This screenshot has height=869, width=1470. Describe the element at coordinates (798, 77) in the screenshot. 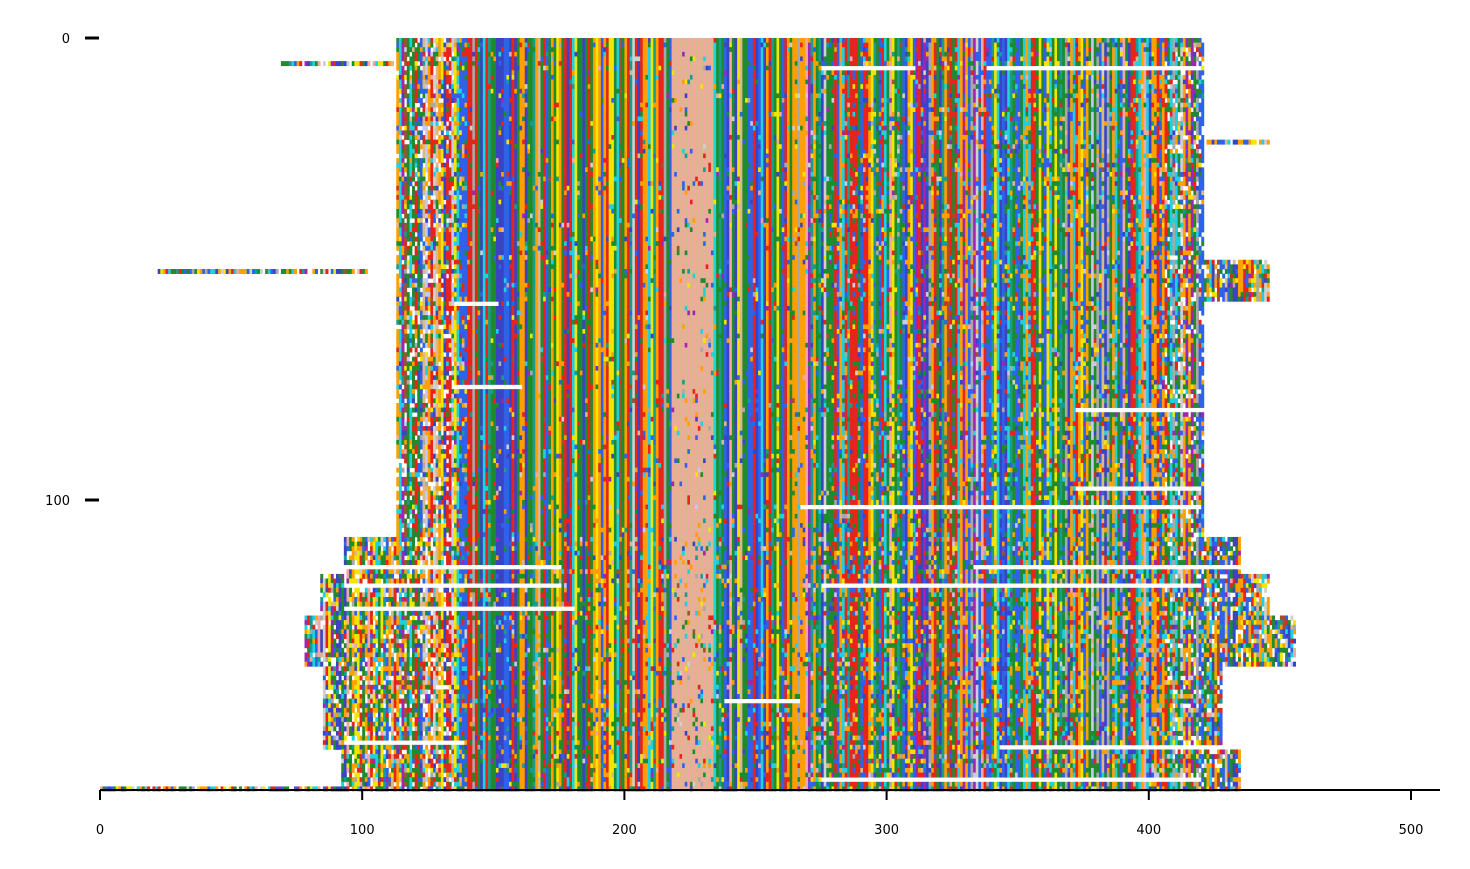

I see `heatmap-row` at that location.